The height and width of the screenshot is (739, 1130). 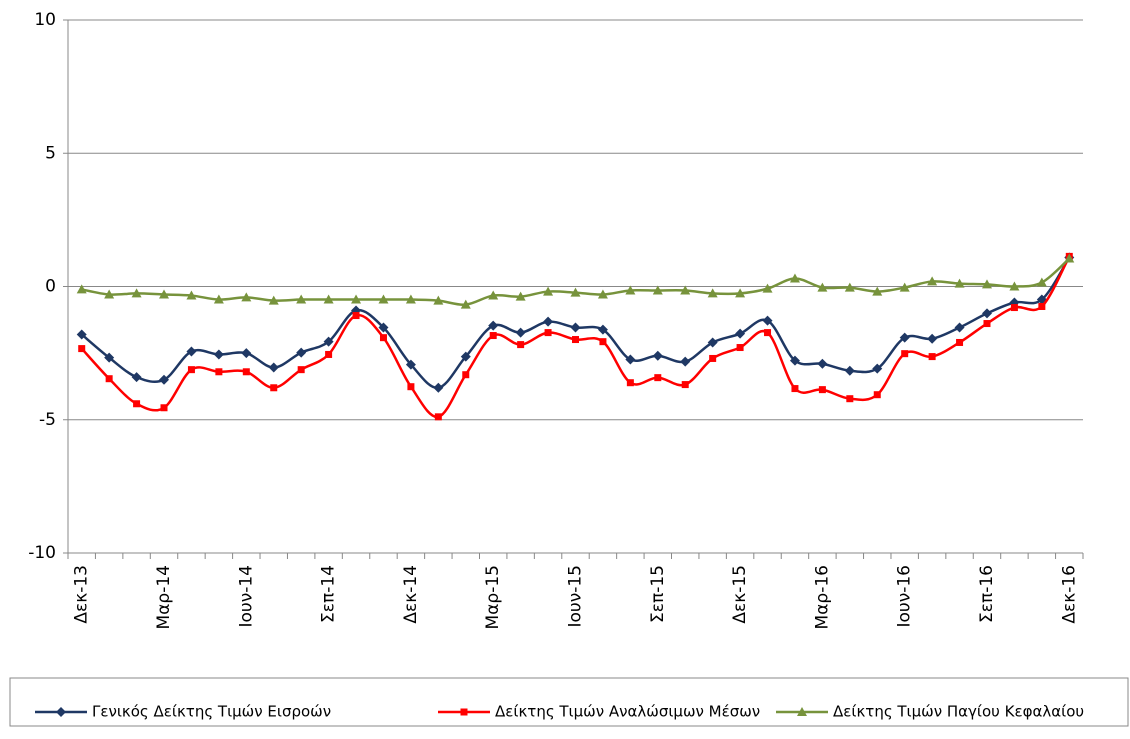 I want to click on series-line, so click(x=576, y=281).